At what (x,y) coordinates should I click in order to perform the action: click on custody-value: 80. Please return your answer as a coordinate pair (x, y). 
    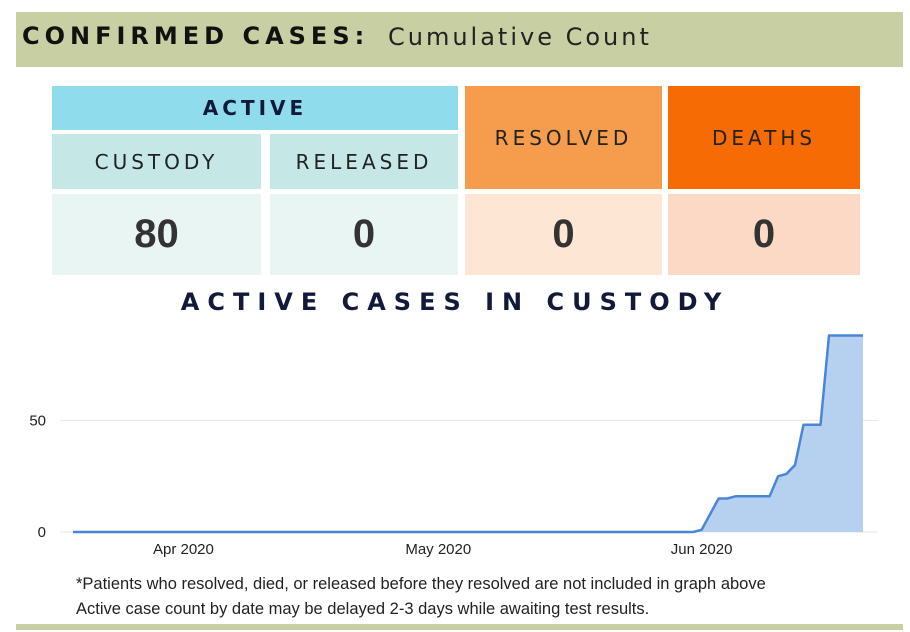
    Looking at the image, I should click on (156, 234).